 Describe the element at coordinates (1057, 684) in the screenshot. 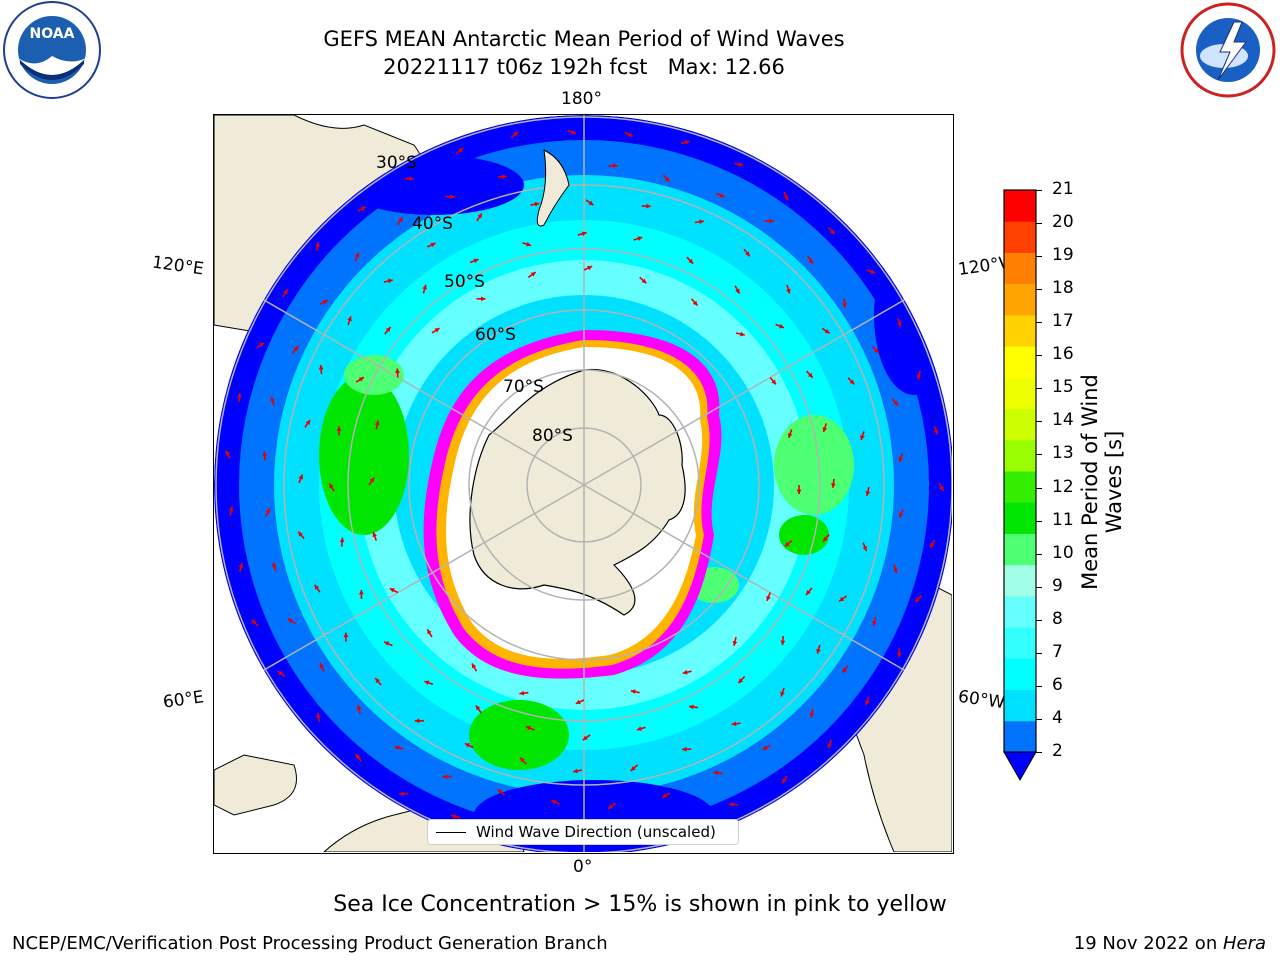

I see `colorbar-tick-label: 6` at that location.